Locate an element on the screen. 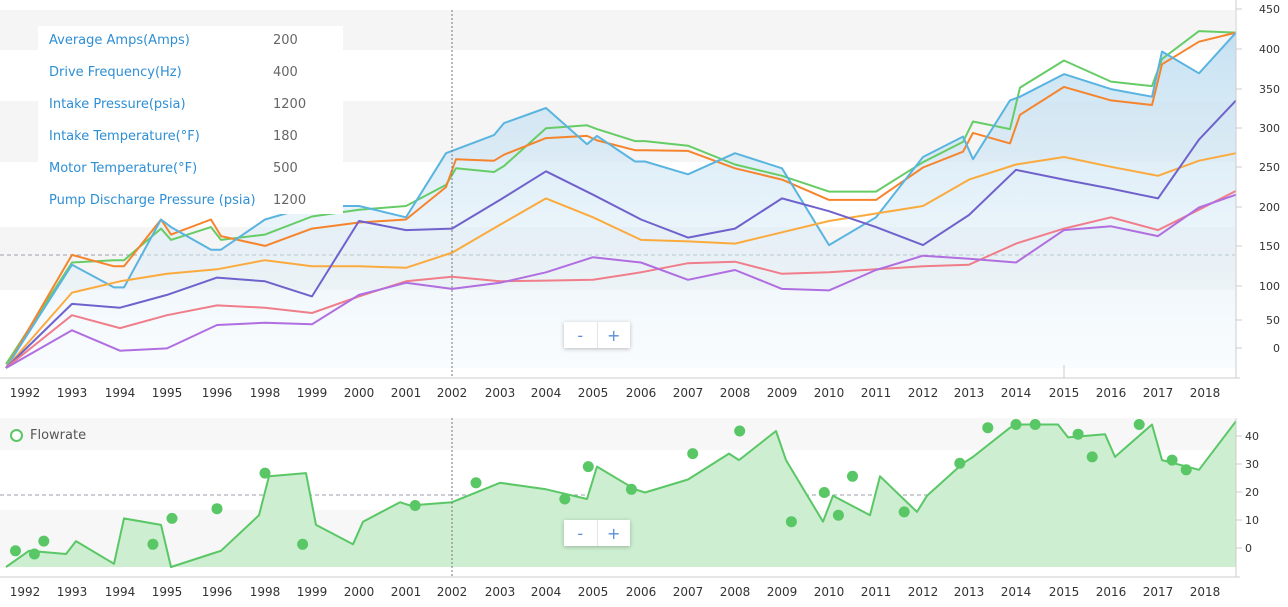  x-tick-label: 2006 is located at coordinates (641, 393).